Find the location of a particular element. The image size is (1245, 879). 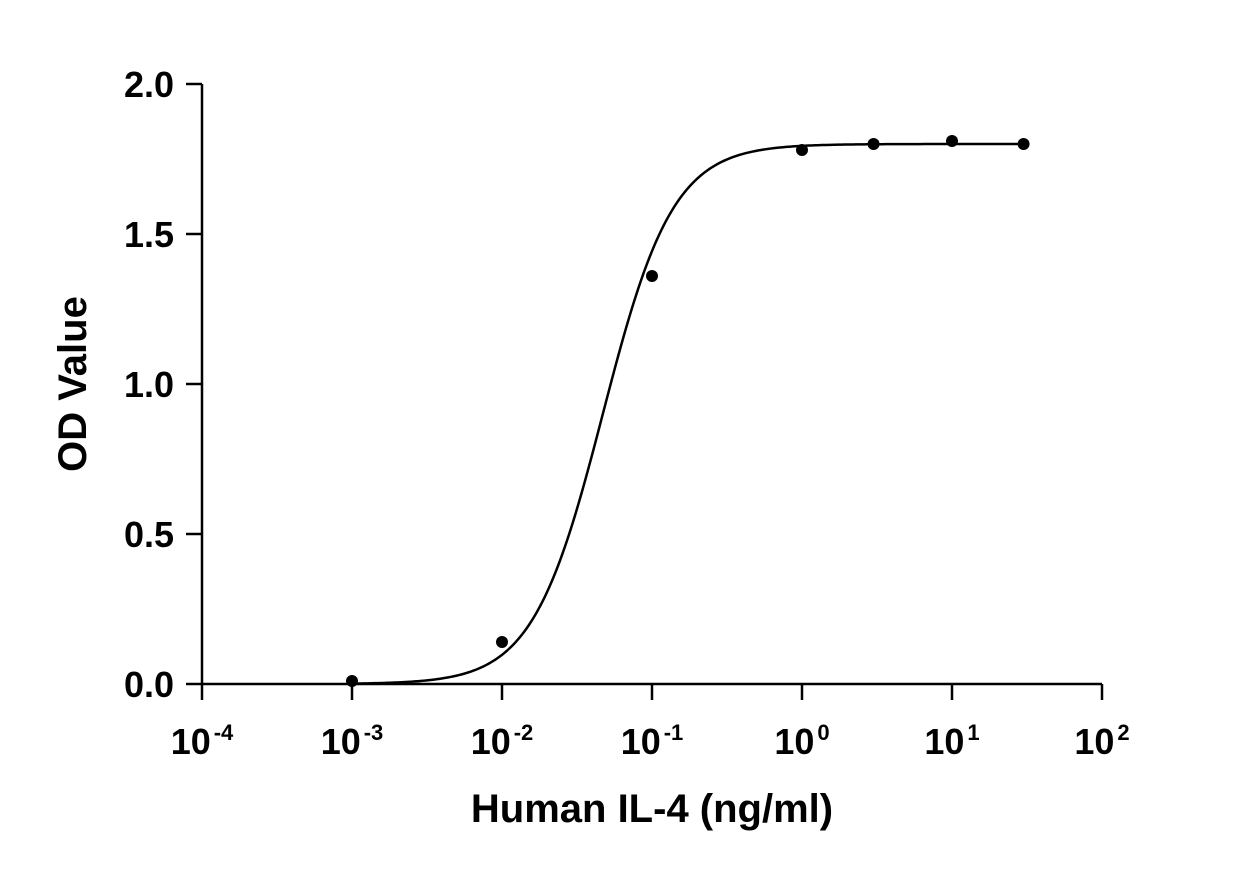

x-tick-label: 10 -1 is located at coordinates (652, 741).